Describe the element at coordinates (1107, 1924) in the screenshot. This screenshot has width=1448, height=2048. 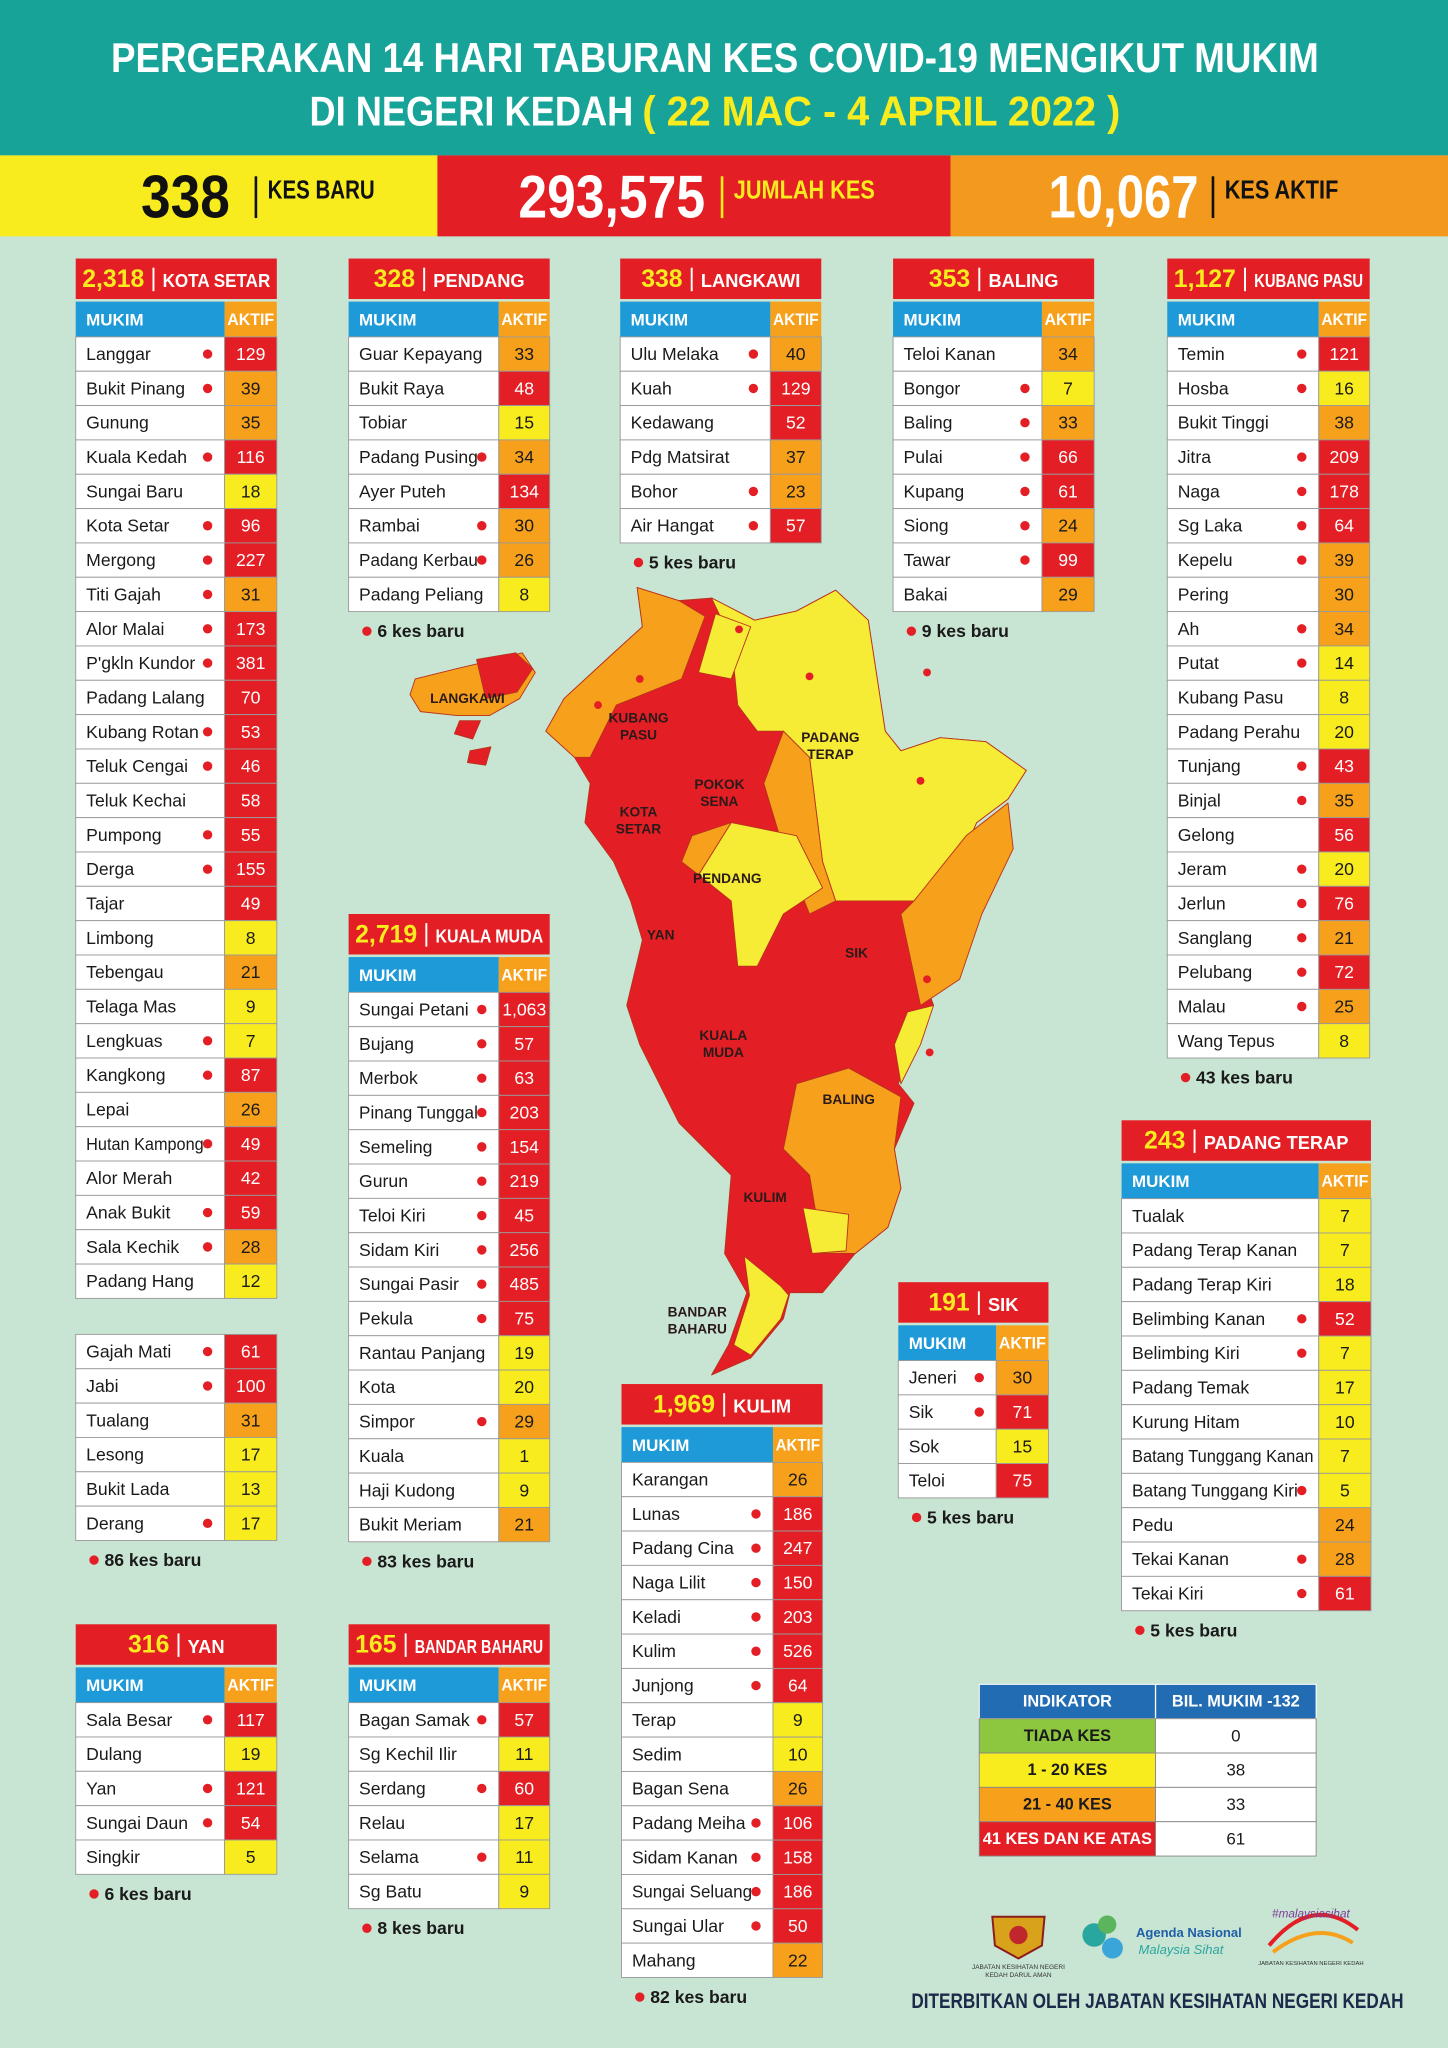
I see `agenda-logo` at that location.